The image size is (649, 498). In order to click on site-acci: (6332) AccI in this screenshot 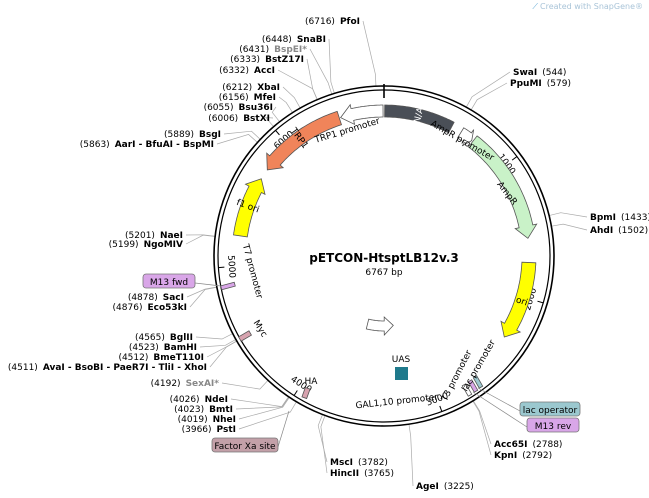, I will do `click(247, 71)`.